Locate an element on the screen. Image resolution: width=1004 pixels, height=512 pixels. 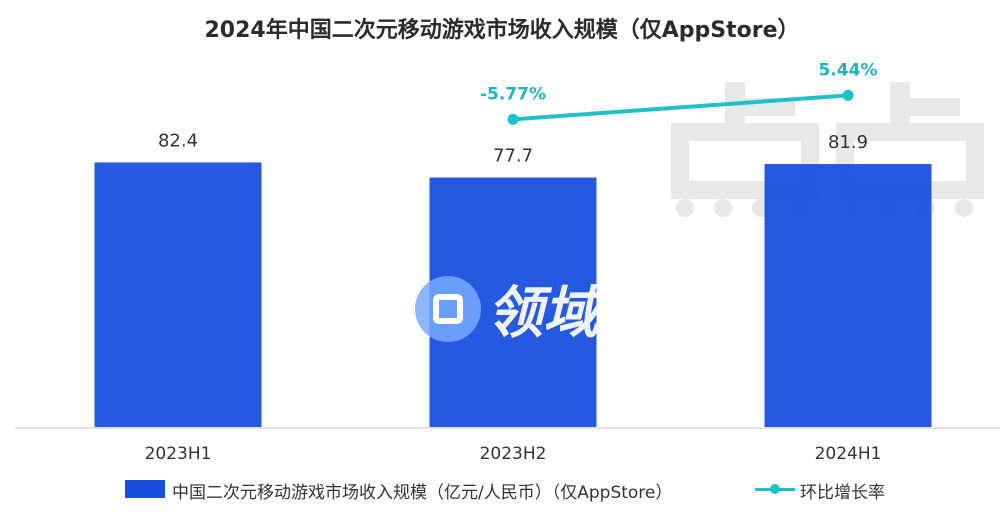
legend-bar-label: 中国二次元移动游戏市场收入规模（亿元/人民币）（仅AppStore） is located at coordinates (422, 493).